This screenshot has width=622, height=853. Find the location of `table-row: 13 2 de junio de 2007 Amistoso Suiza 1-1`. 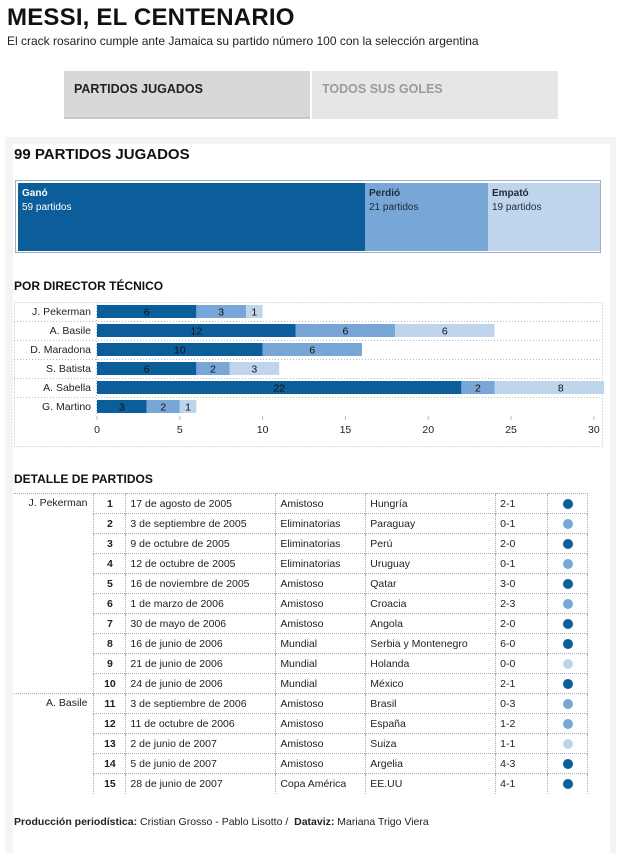

table-row: 13 2 de junio de 2007 Amistoso Suiza 1-1 is located at coordinates (301, 743).